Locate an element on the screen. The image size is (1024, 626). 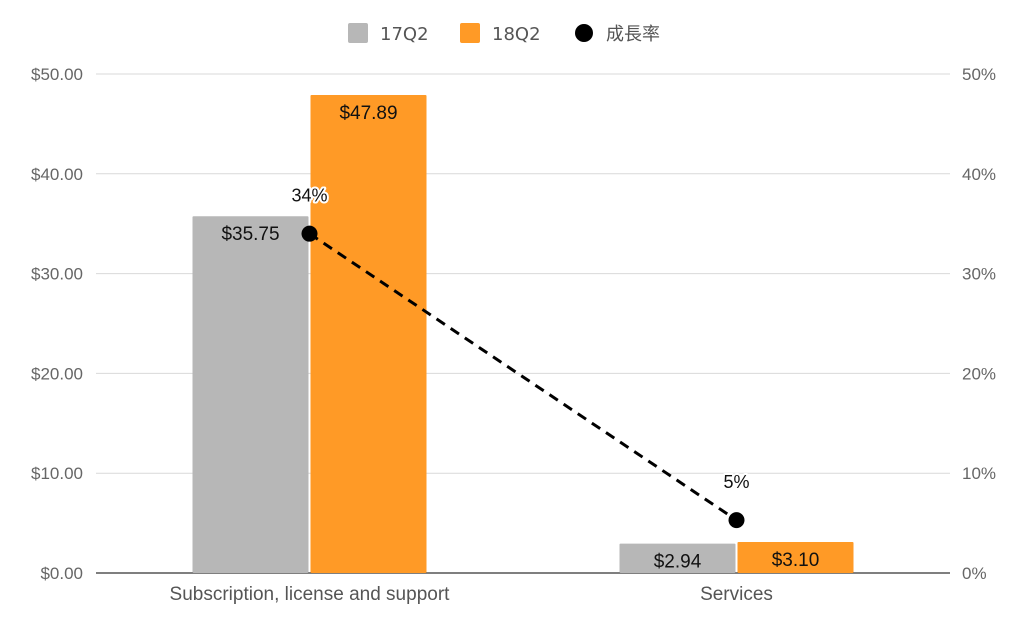
right-tick-label: 0% is located at coordinates (974, 573).